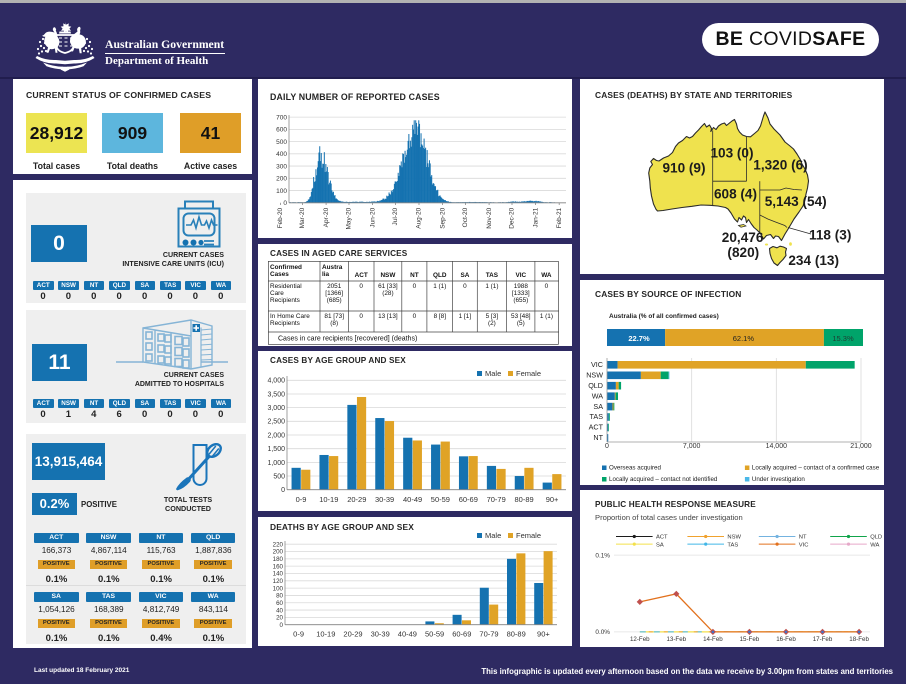 The height and width of the screenshot is (684, 906). What do you see at coordinates (334, 316) in the screenshot?
I see `svg-text: 81 [73]` at bounding box center [334, 316].